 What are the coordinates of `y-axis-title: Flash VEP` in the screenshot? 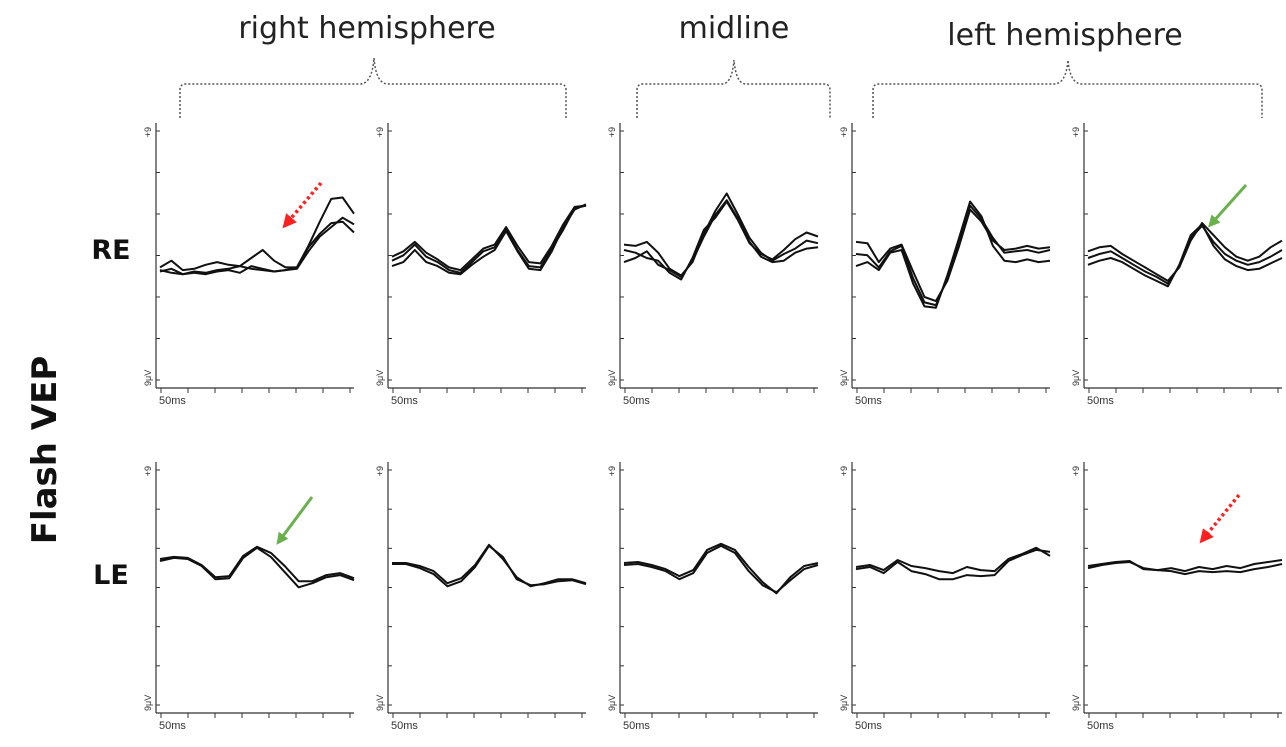 It's located at (45, 450).